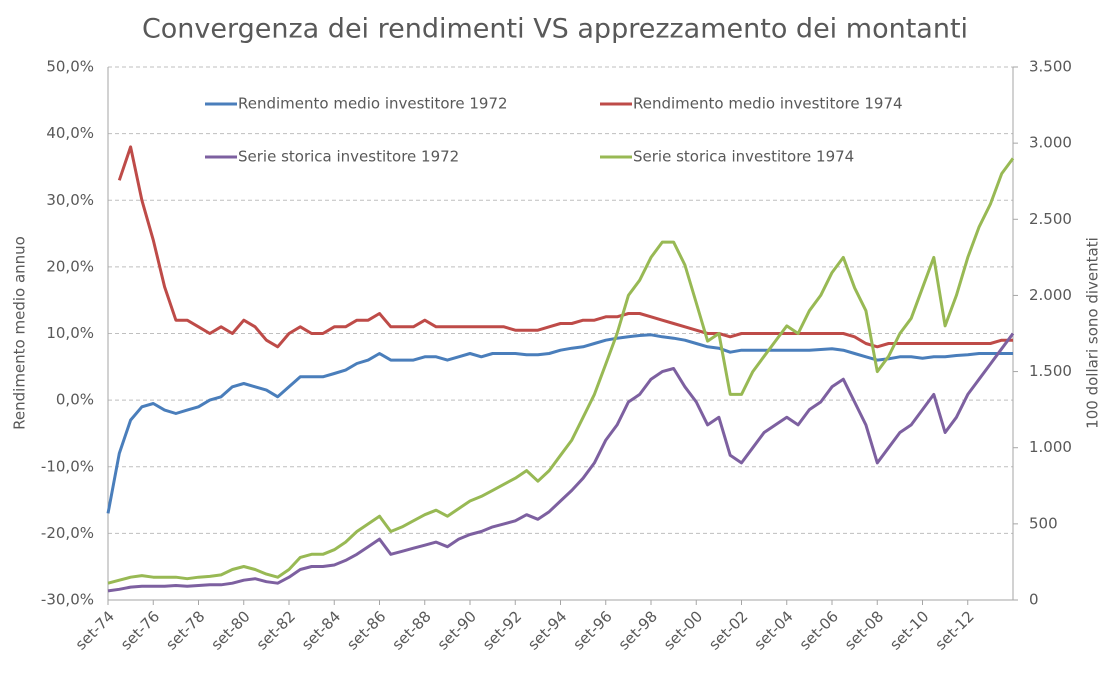 The width and height of the screenshot is (1109, 684). Describe the element at coordinates (743, 157) in the screenshot. I see `legend-label: Serie storica investitore 1974` at that location.